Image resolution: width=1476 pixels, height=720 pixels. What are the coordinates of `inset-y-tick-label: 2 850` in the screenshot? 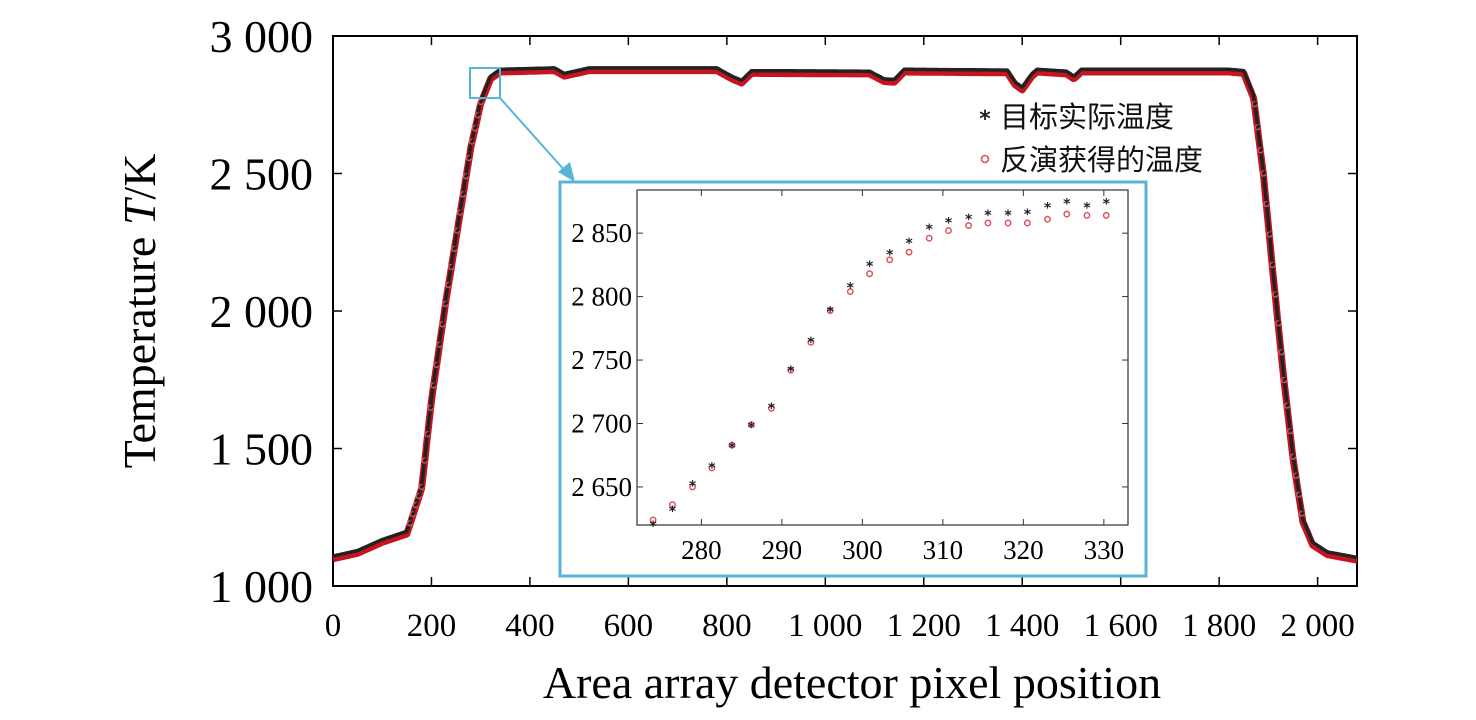 It's located at (601, 233).